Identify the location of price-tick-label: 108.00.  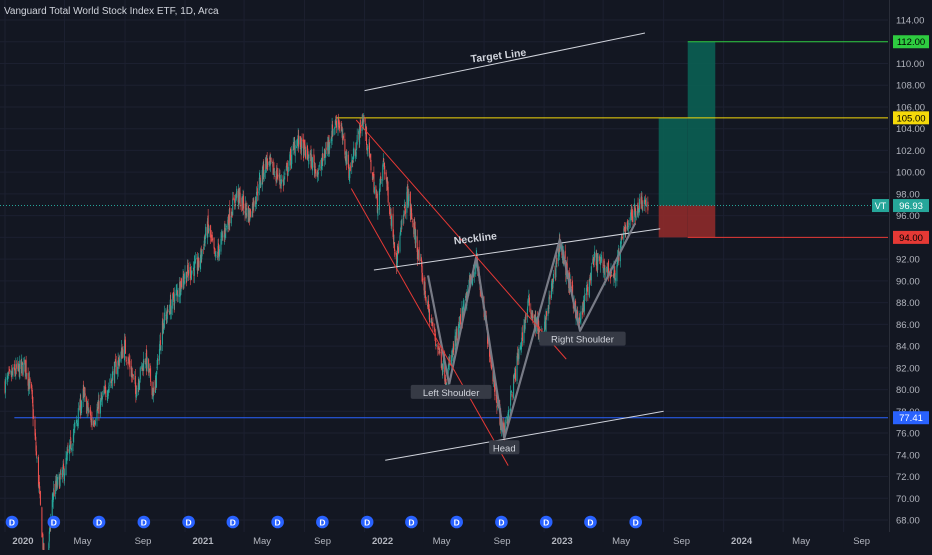
(910, 86).